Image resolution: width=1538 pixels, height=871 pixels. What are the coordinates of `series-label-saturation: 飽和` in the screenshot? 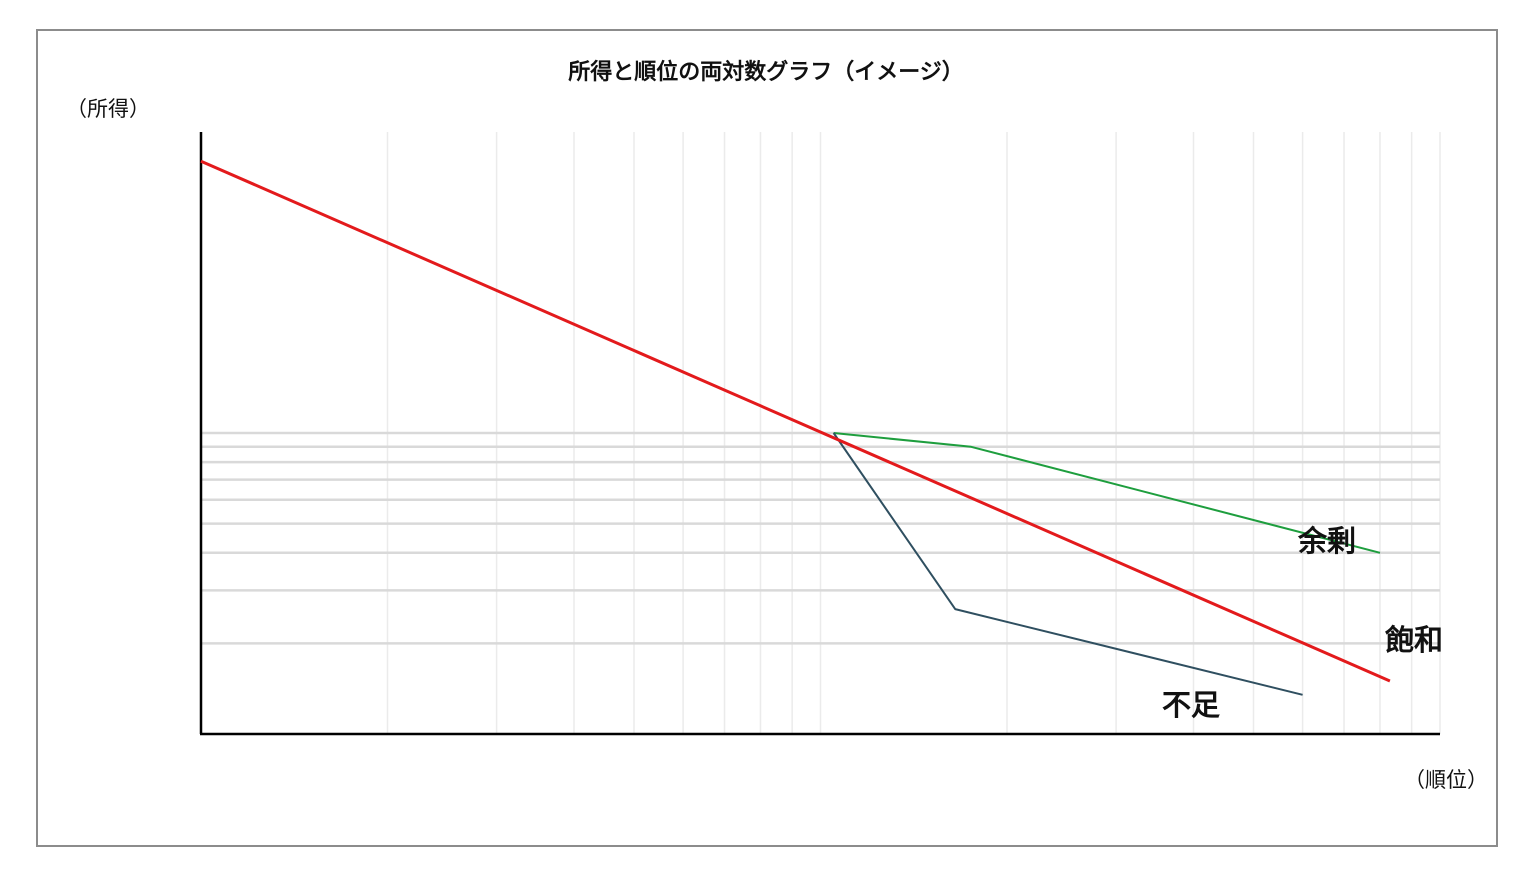 It's located at (1414, 640).